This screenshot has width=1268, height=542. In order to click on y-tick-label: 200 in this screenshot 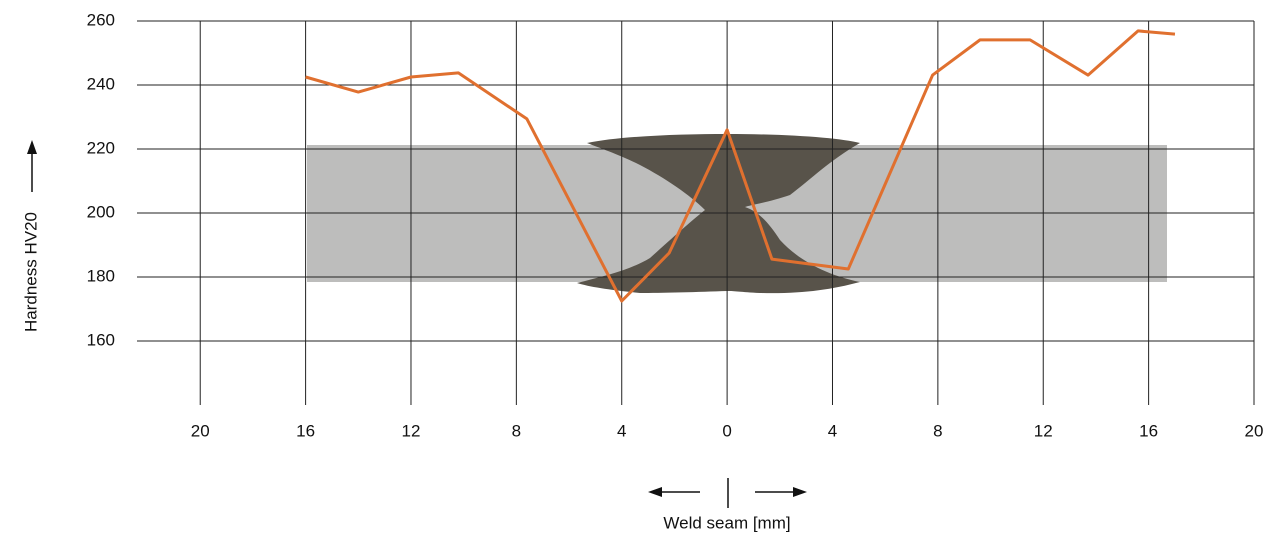, I will do `click(101, 211)`.